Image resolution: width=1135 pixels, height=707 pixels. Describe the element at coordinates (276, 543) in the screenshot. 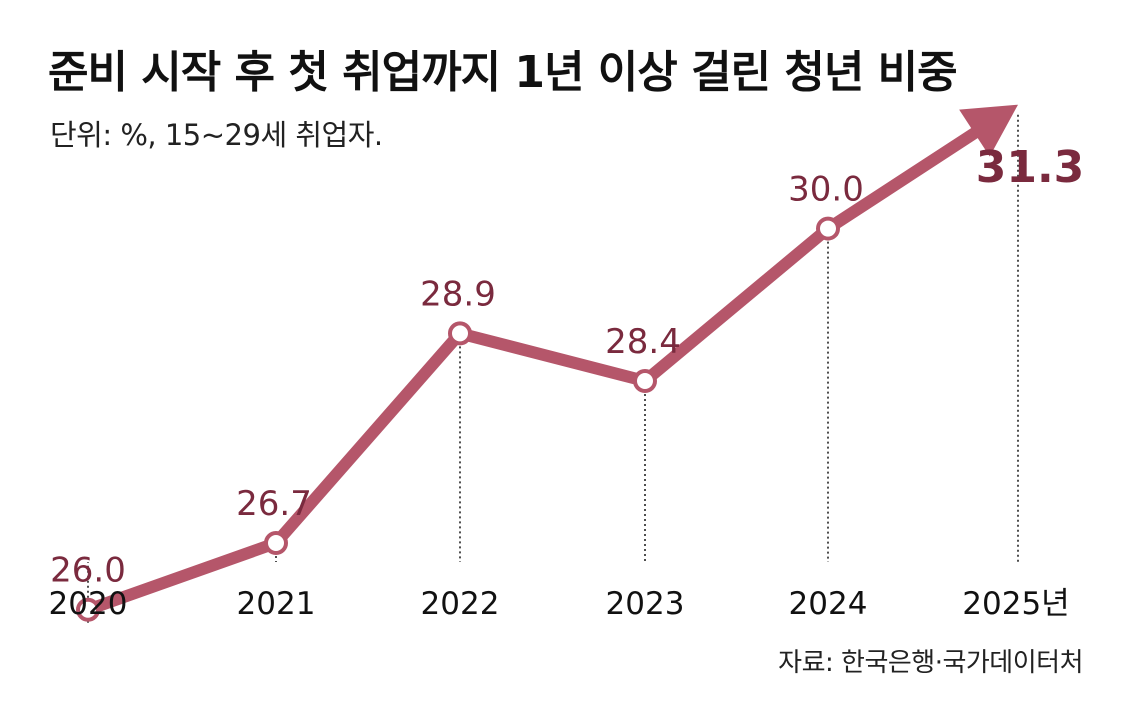

I see `data-point-2021` at that location.